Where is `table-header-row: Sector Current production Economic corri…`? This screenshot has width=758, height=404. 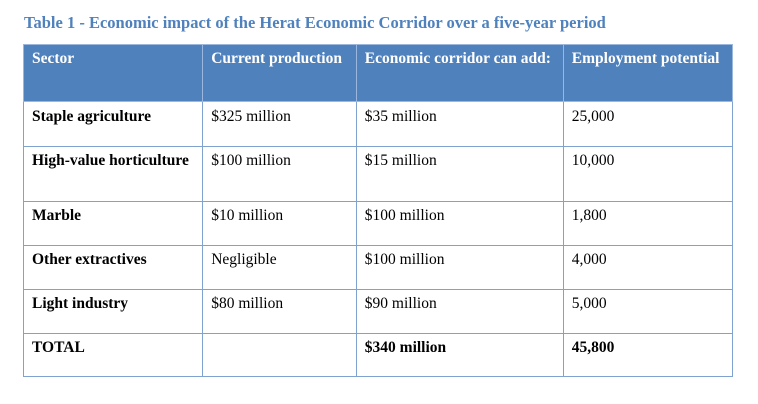
table-header-row: Sector Current production Economic corri… is located at coordinates (378, 73).